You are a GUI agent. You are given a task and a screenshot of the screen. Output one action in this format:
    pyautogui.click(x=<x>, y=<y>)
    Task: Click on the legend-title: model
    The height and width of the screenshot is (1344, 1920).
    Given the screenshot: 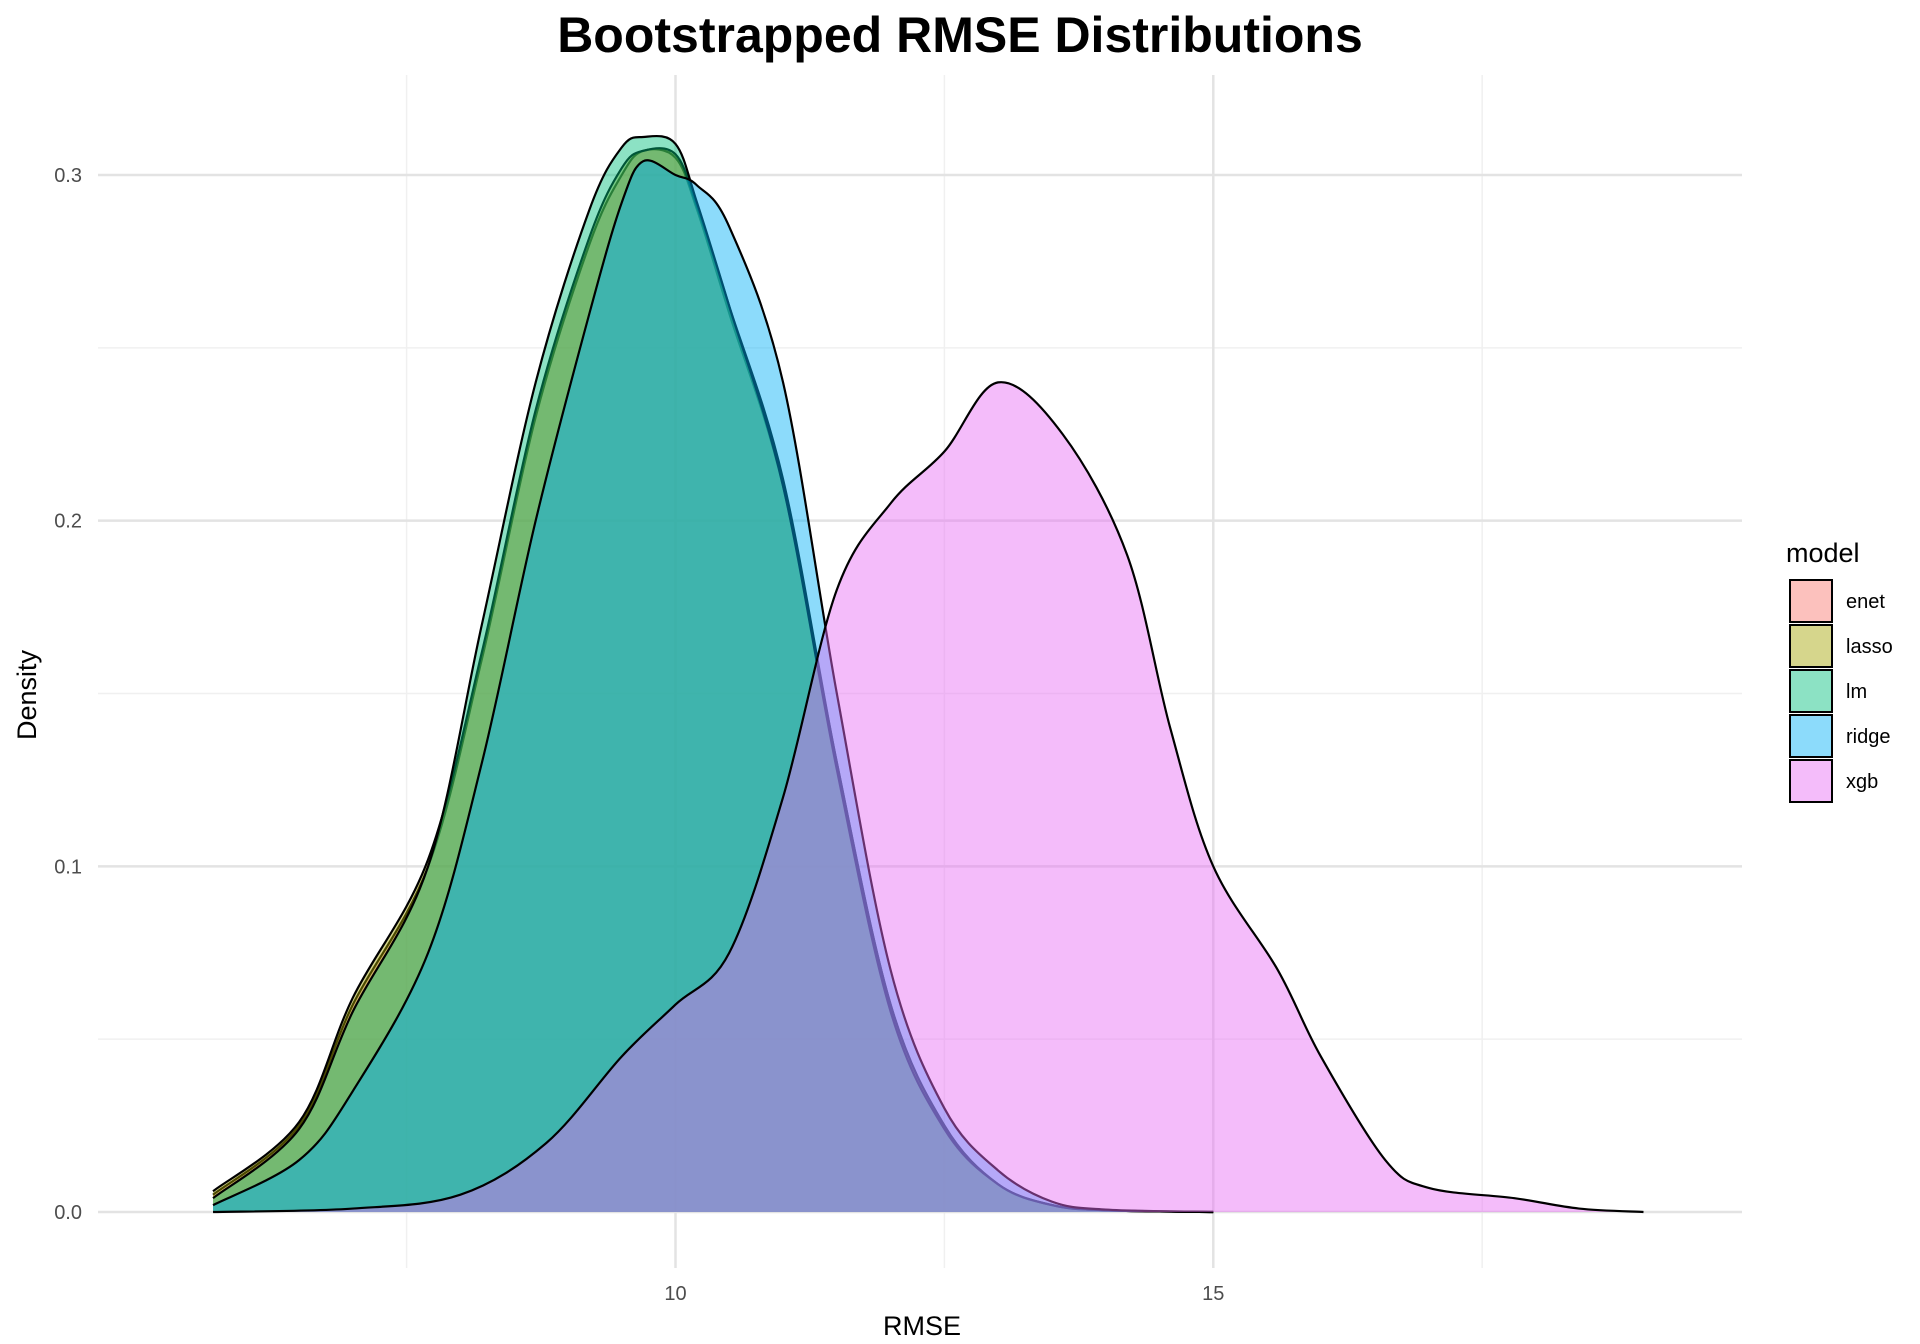 What is the action you would take?
    pyautogui.click(x=1823, y=553)
    